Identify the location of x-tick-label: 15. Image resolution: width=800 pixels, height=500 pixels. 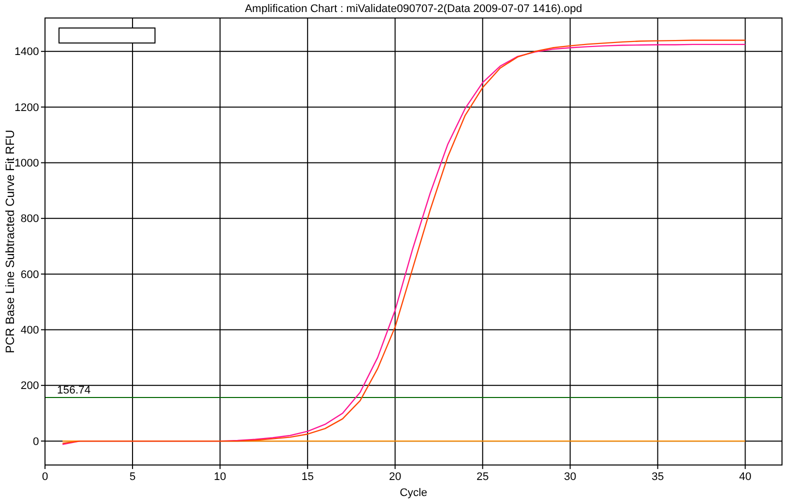
(307, 477).